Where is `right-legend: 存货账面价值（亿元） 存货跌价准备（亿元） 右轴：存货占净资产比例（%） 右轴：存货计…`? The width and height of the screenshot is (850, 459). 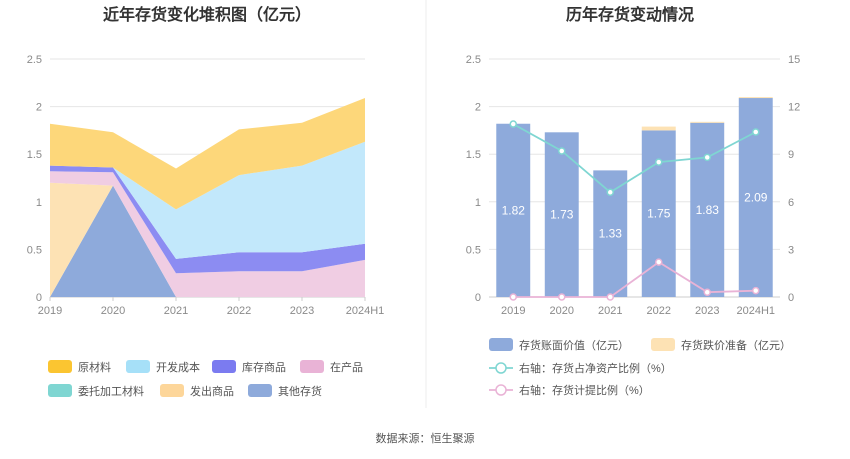
right-legend: 存货账面价值（亿元） 存货跌价准备（亿元） 右轴：存货占净资产比例（%） 右轴：存货计… is located at coordinates (640, 367).